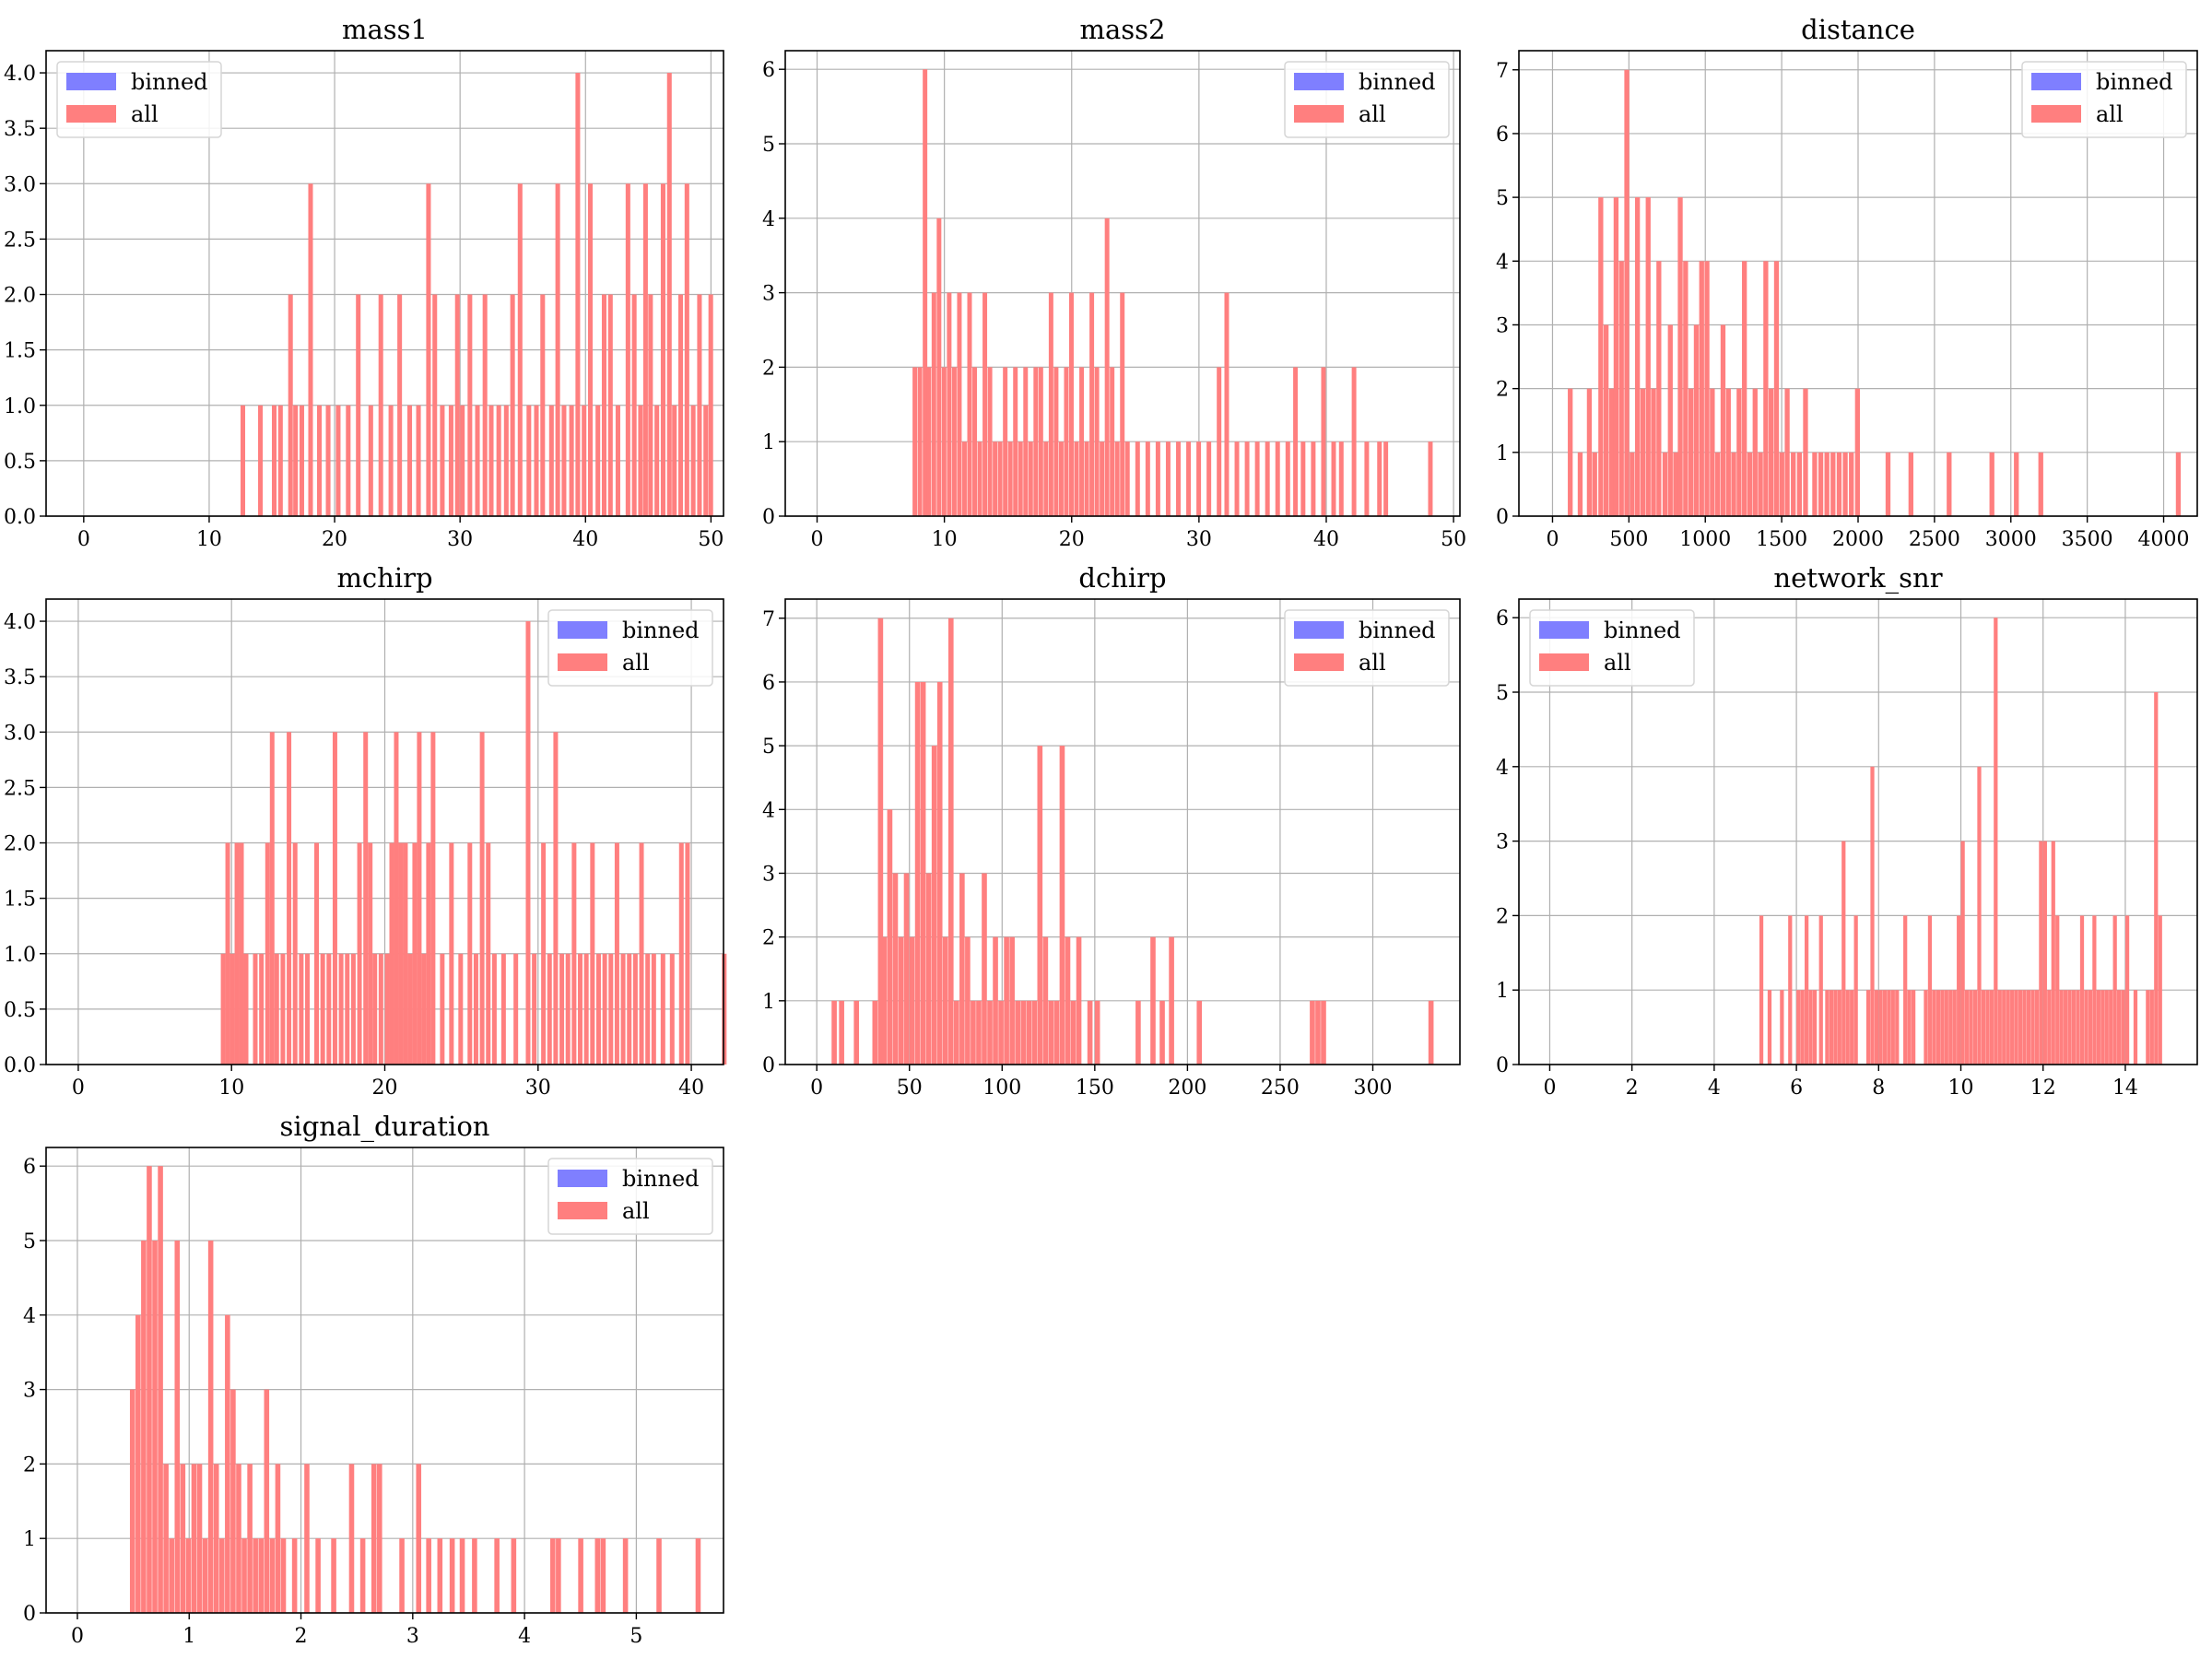 This screenshot has width=2212, height=1659. Describe the element at coordinates (1122, 578) in the screenshot. I see `subplot-title: dchirp` at that location.